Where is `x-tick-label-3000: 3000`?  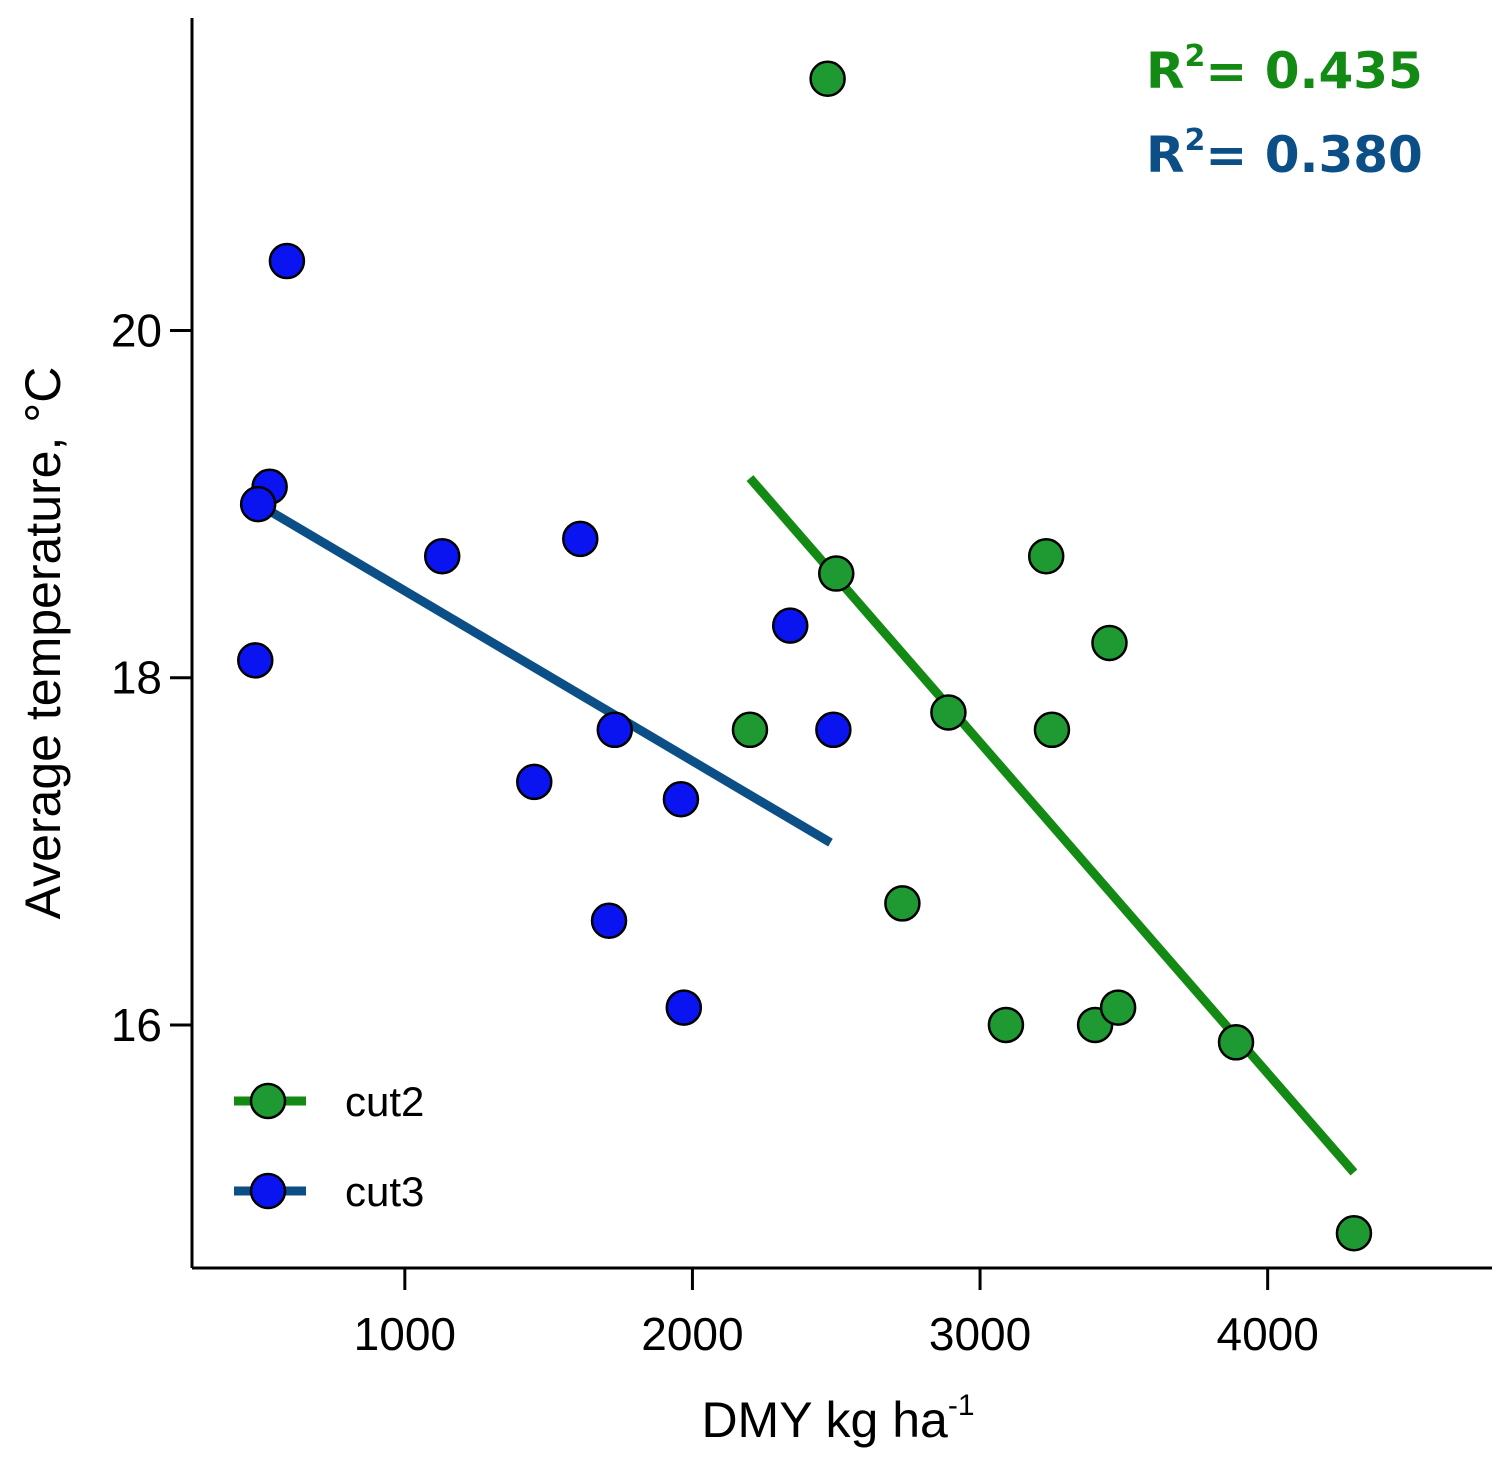
x-tick-label-3000: 3000 is located at coordinates (980, 1334).